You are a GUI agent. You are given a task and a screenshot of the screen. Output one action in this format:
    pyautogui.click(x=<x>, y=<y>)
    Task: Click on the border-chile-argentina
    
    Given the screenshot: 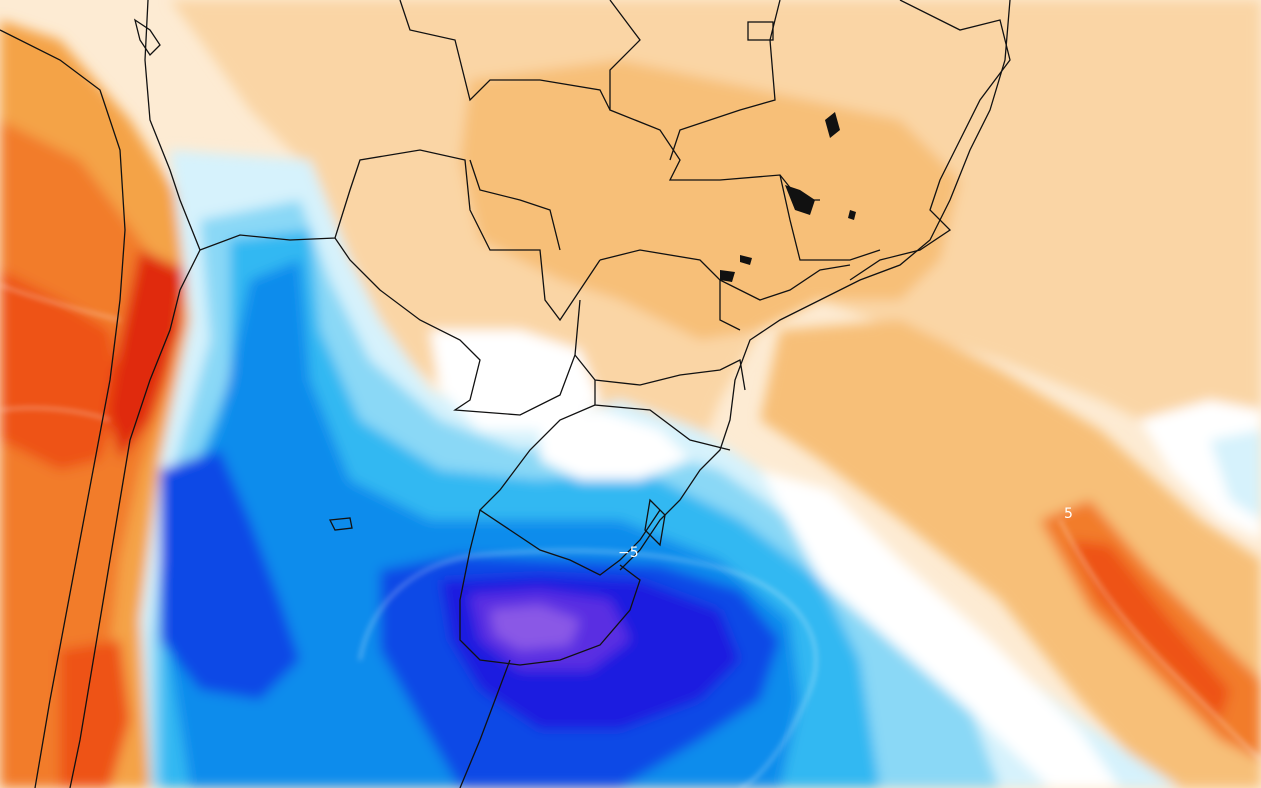 What is the action you would take?
    pyautogui.click(x=135, y=394)
    